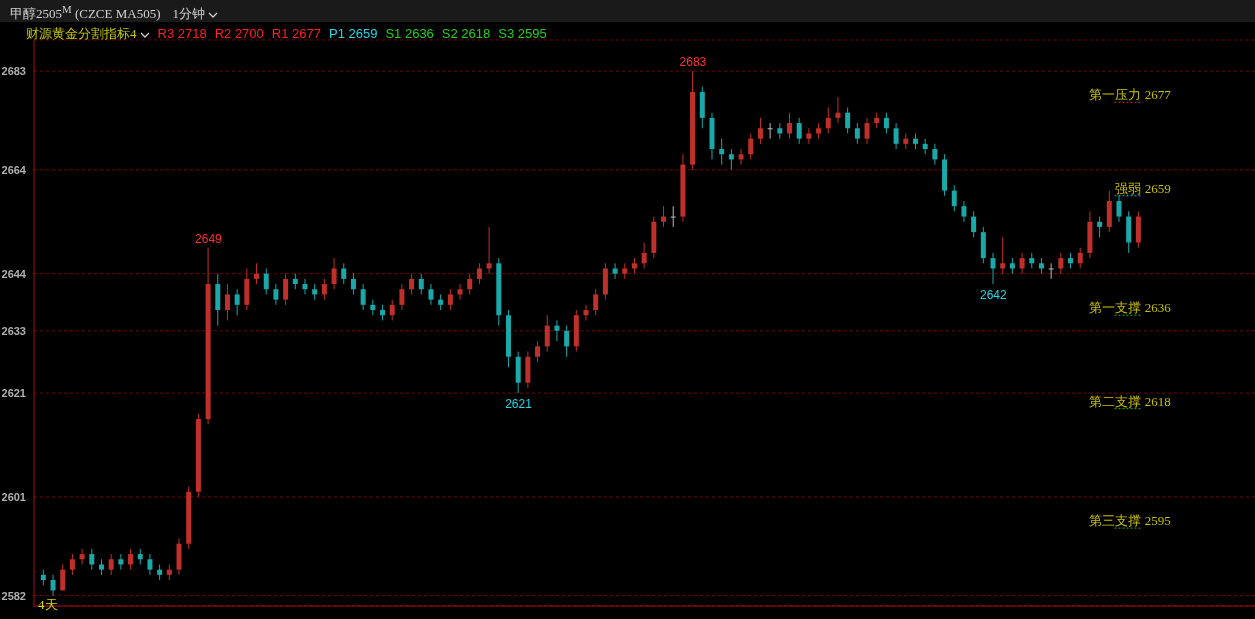  Describe the element at coordinates (1130, 308) in the screenshot. I see `ref-line-label: 第一支撑 2636` at that location.